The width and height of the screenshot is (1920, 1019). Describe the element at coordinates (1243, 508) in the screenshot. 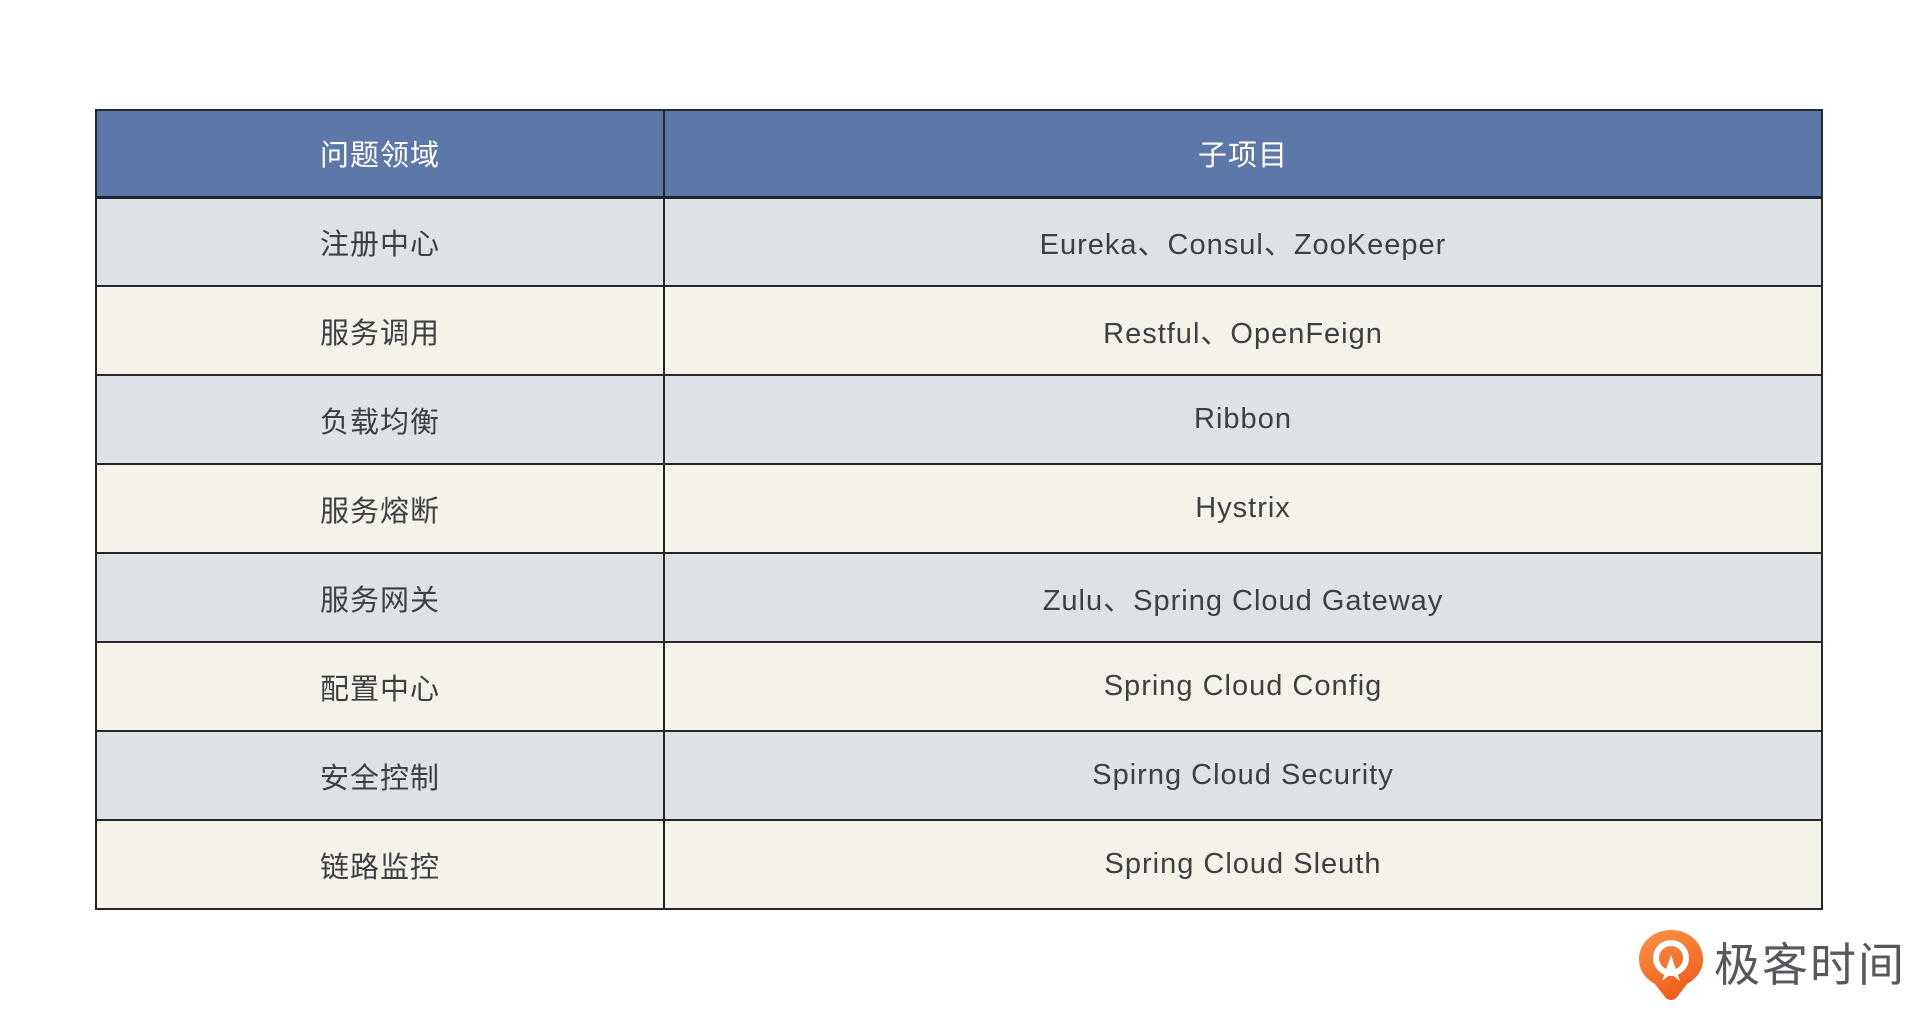

I see `projects-cell: Hystrix` at that location.